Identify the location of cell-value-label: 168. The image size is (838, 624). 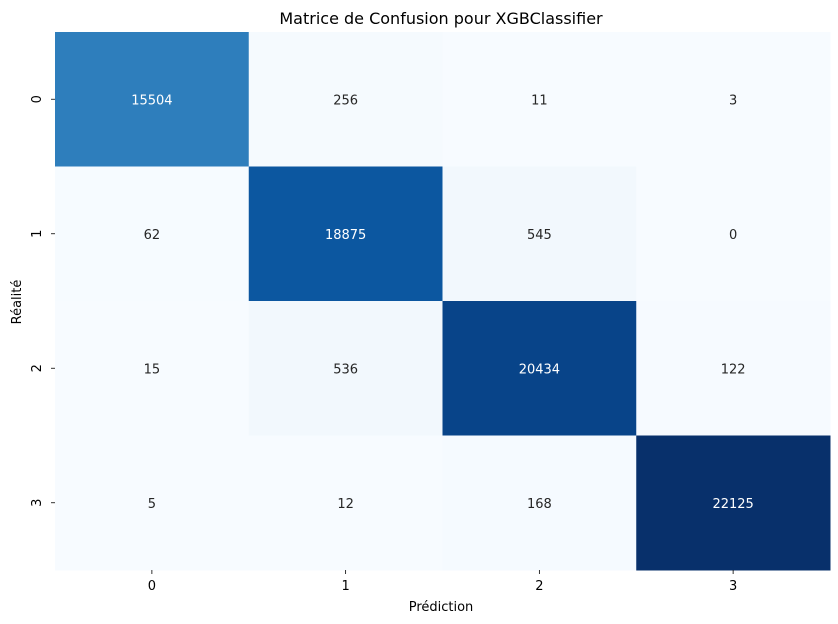
(539, 504).